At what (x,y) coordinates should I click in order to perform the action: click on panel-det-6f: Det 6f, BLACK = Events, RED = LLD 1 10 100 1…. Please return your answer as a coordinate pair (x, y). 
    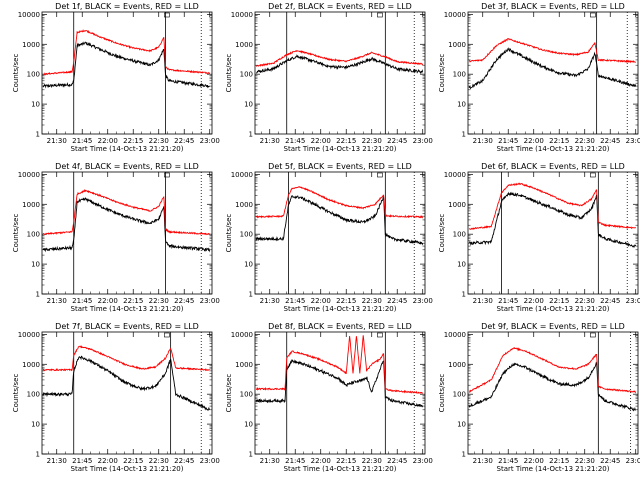
    Looking at the image, I should click on (539, 237).